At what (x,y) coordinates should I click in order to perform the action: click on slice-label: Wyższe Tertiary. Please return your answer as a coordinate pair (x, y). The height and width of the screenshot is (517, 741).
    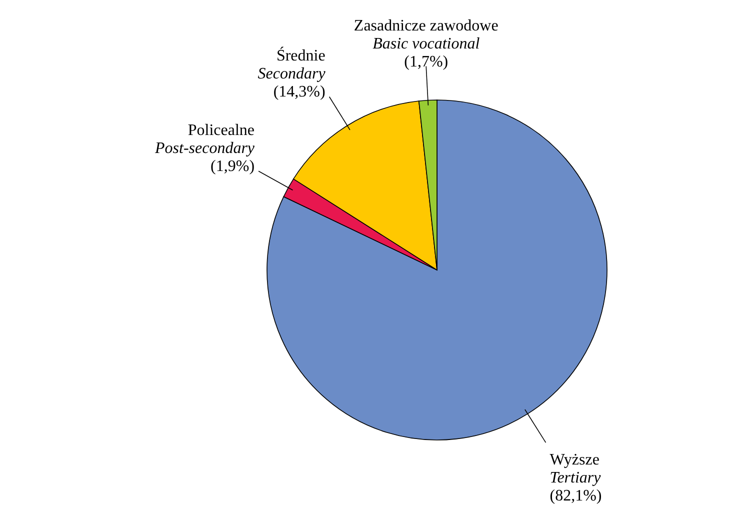
    Looking at the image, I should click on (576, 469).